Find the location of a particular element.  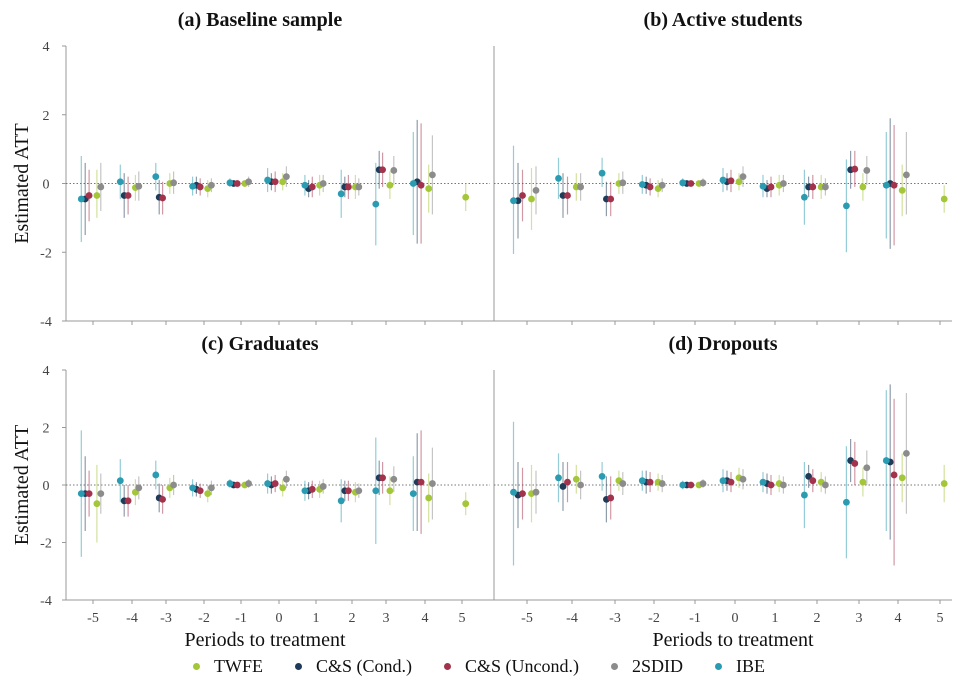

x-tick-label: 0 is located at coordinates (735, 618).